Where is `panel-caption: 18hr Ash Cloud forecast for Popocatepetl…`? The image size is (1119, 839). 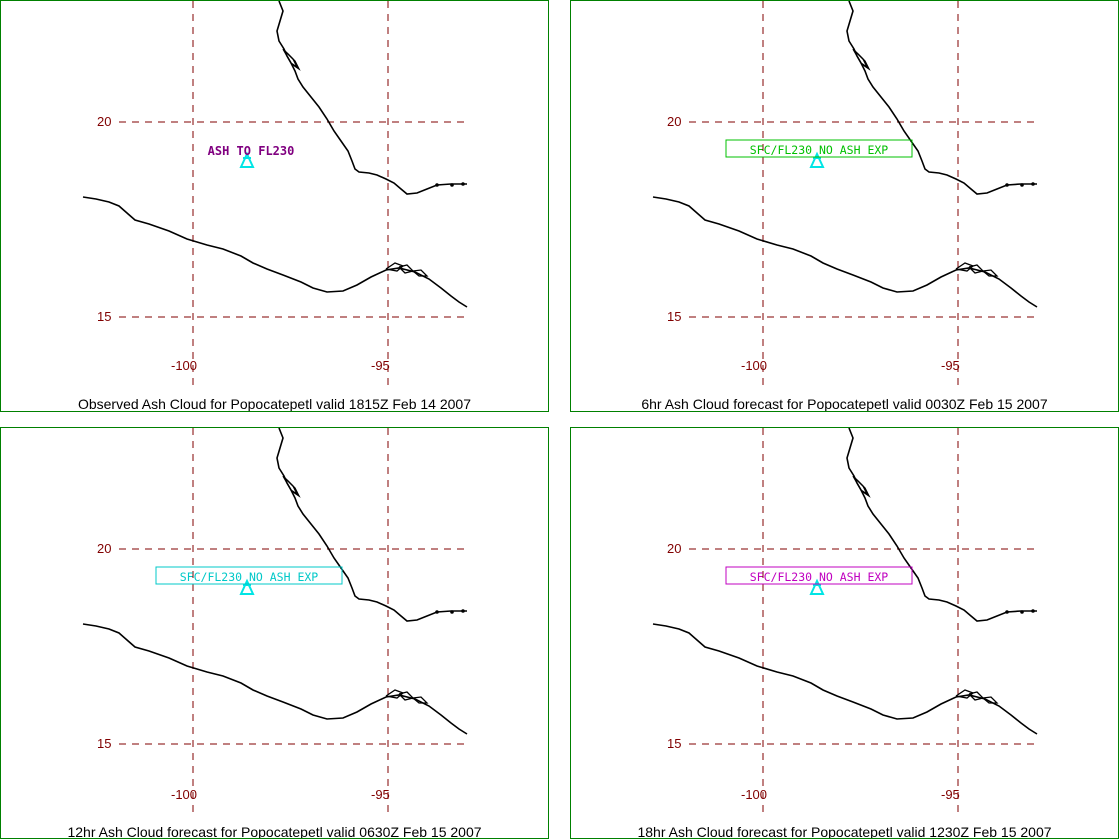
panel-caption: 18hr Ash Cloud forecast for Popocatepetl… is located at coordinates (844, 831).